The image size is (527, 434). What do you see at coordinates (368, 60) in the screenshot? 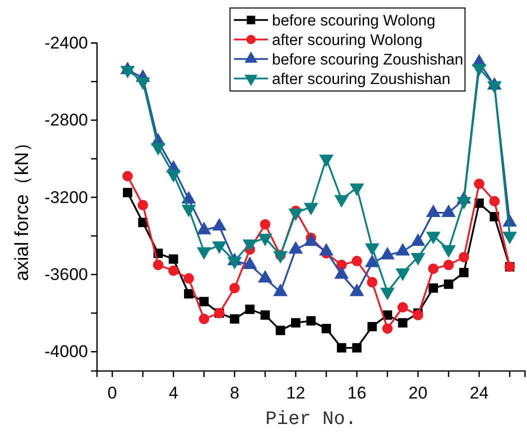
I see `legend-label: before scouring Zoushishan` at bounding box center [368, 60].